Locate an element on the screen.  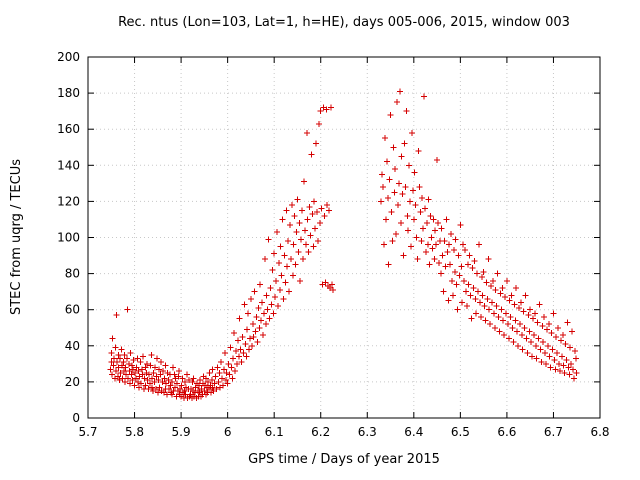
y-tick-label: 180 is located at coordinates (68, 93).